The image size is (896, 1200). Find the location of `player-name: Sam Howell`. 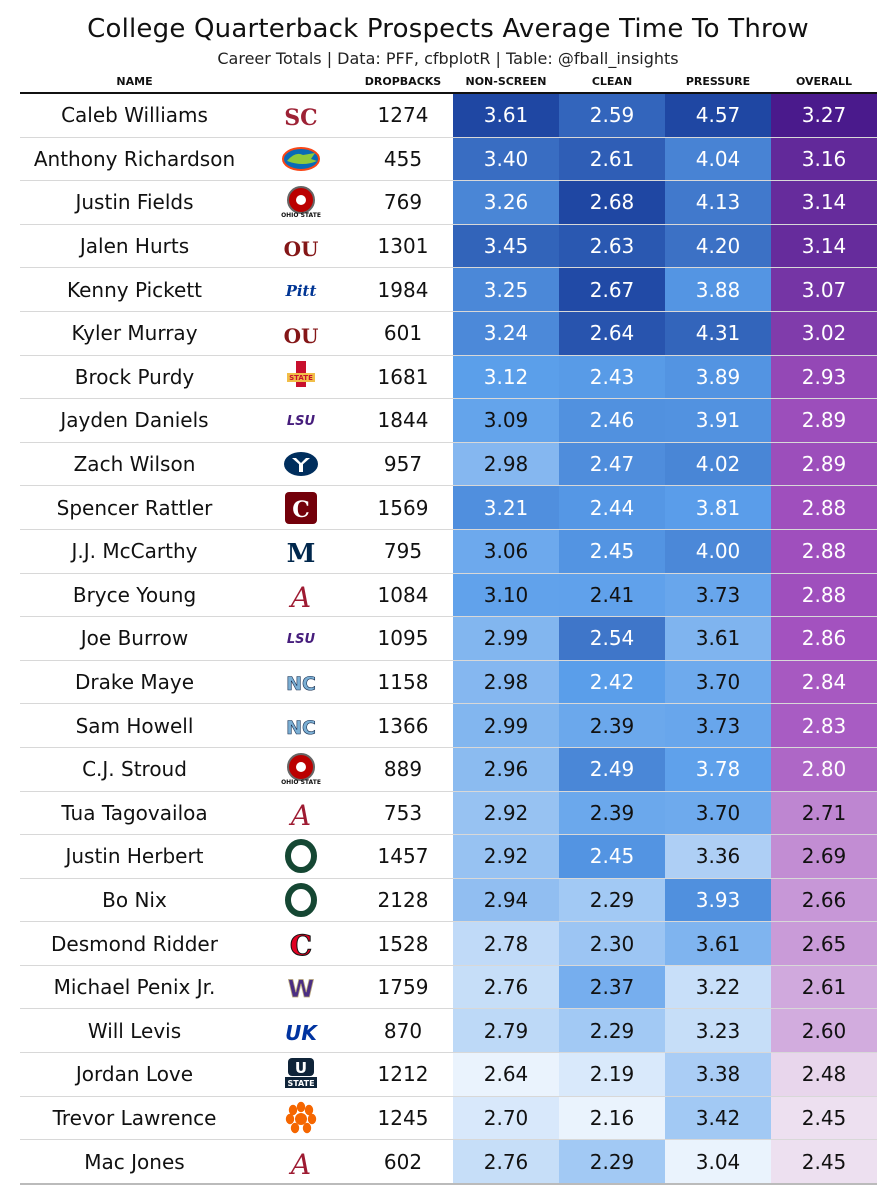

player-name: Sam Howell is located at coordinates (134, 725).